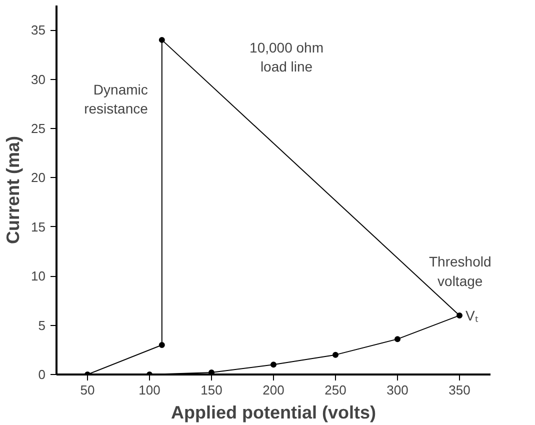  I want to click on y-tick-label: 20, so click(38, 178).